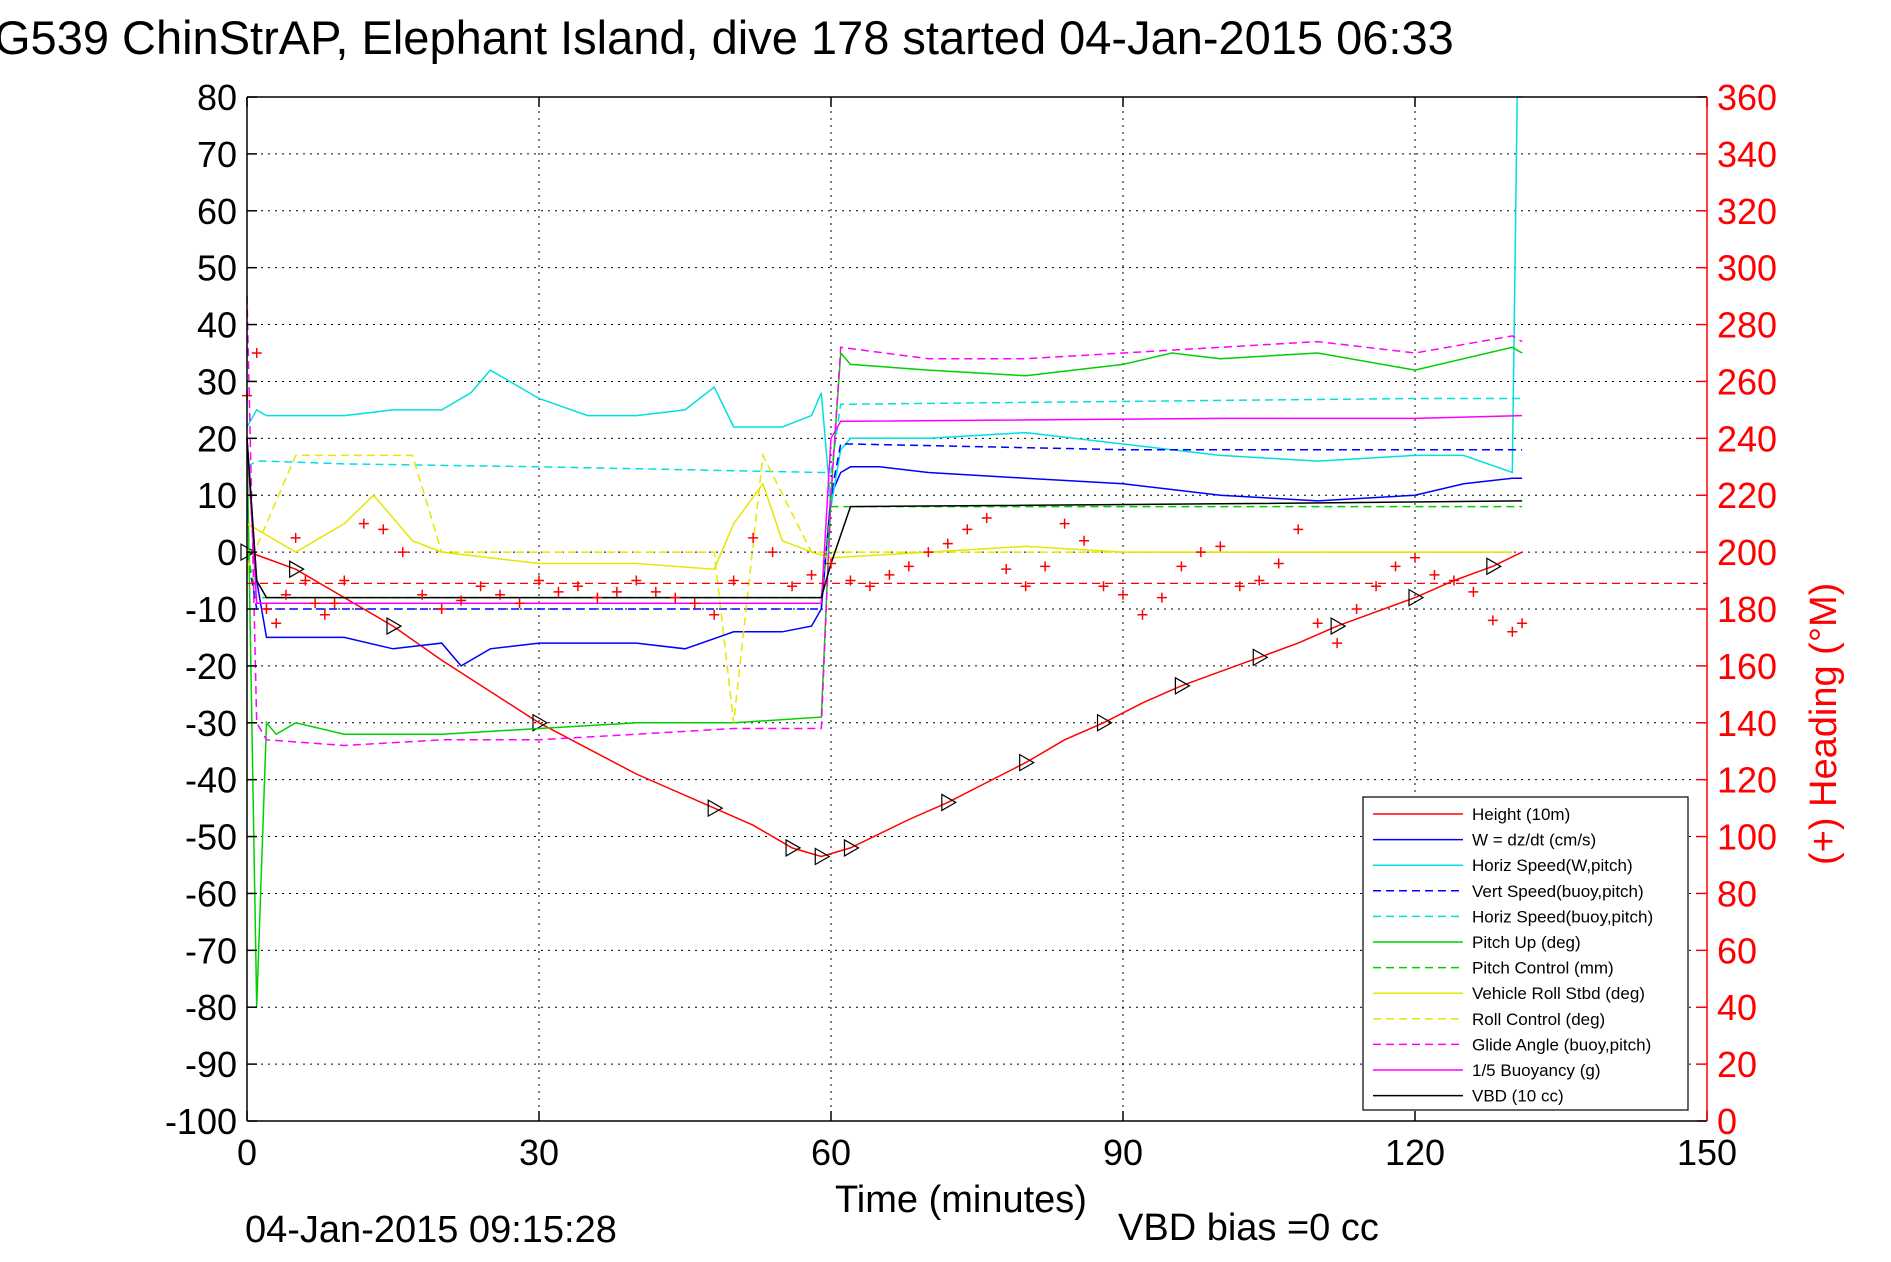 This screenshot has height=1262, width=1891. Describe the element at coordinates (1558, 891) in the screenshot. I see `legend-label: Vert Speed(buoy,pitch)` at that location.